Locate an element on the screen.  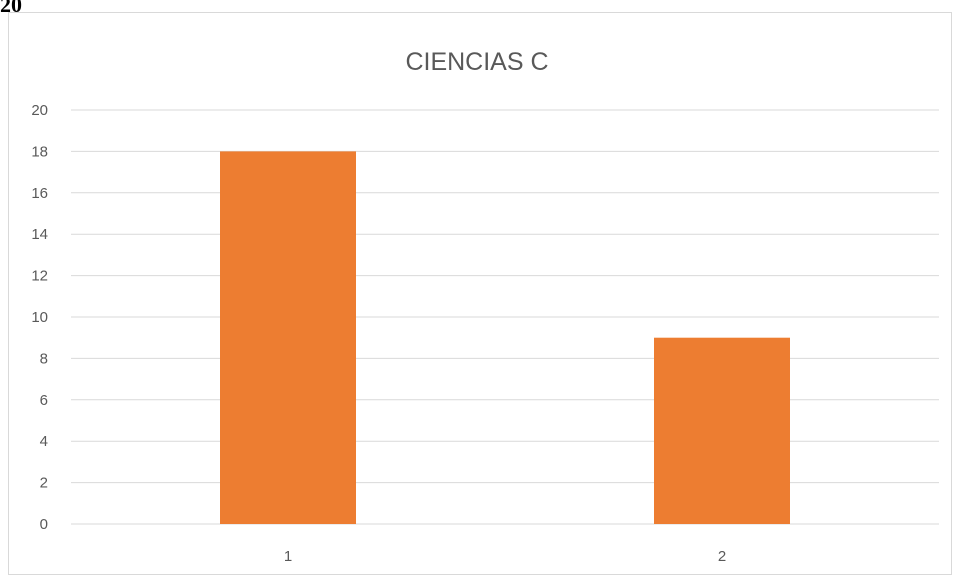
x-tick-label: 1 is located at coordinates (288, 556).